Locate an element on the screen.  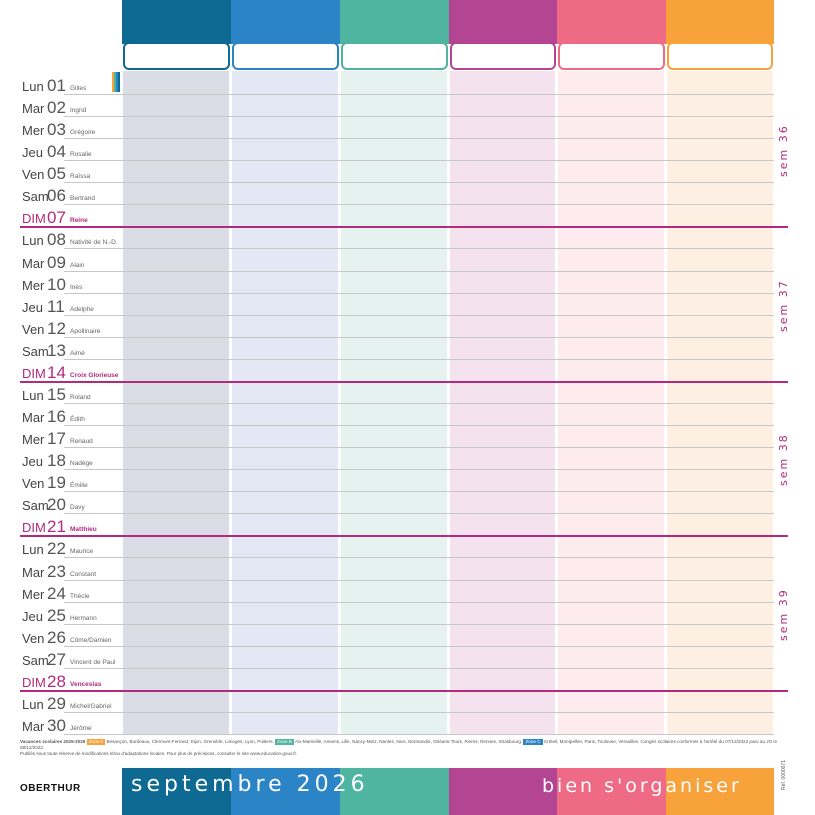
day-number: 19 is located at coordinates (56, 483).